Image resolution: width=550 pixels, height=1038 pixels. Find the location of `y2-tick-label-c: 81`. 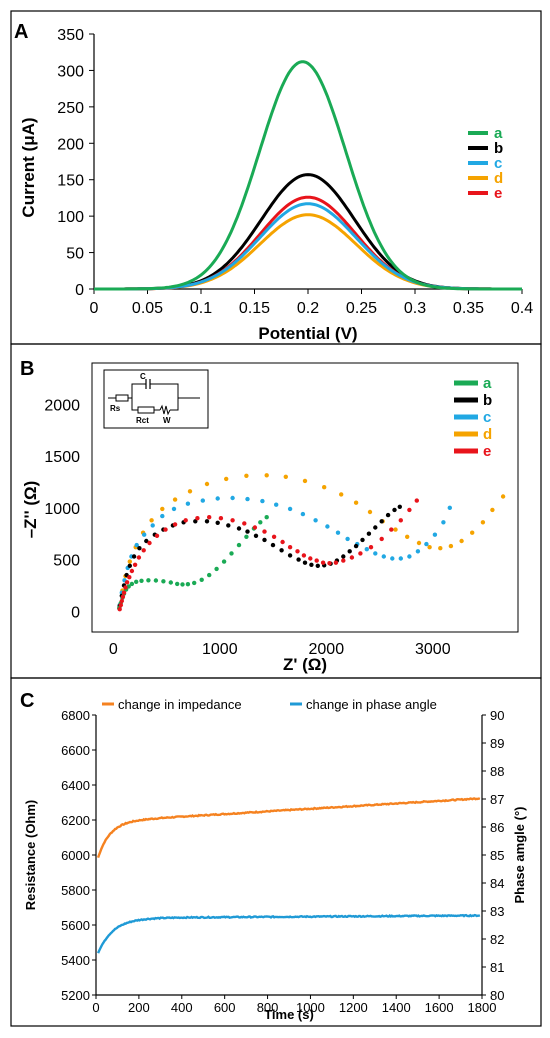

y2-tick-label-c: 81 is located at coordinates (497, 967).